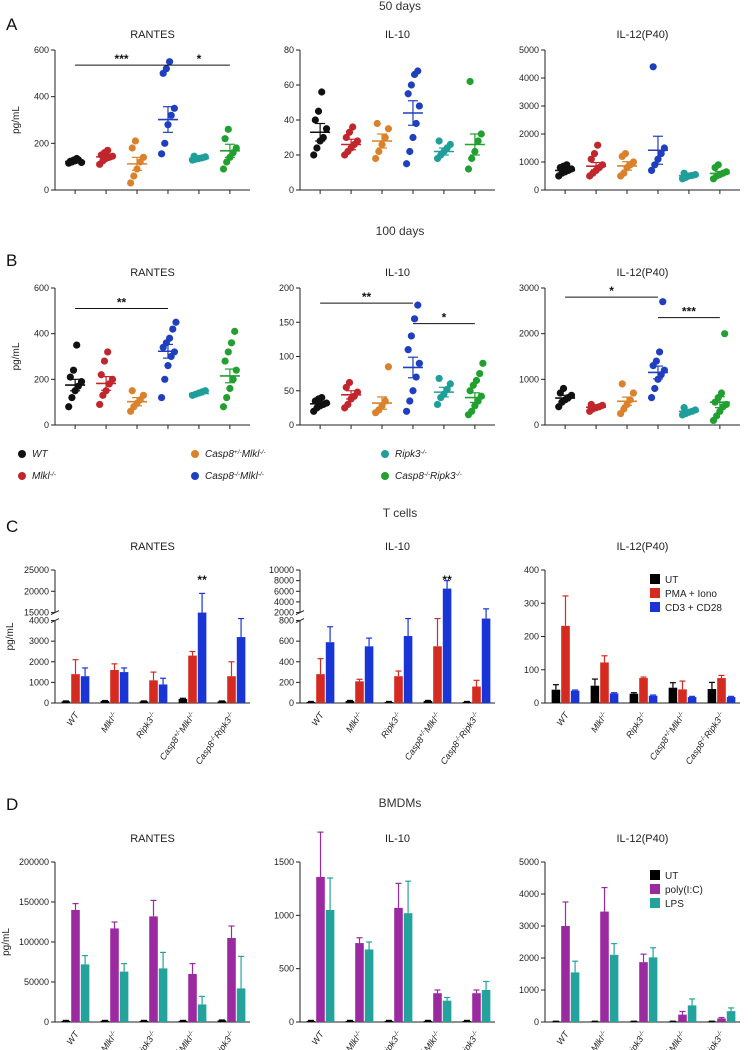  What do you see at coordinates (34, 942) in the screenshot?
I see `y-tick-label: 100000` at bounding box center [34, 942].